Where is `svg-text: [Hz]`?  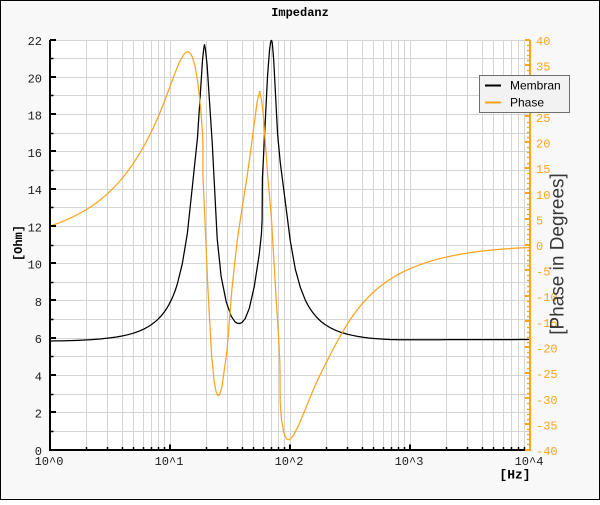
svg-text: [Hz] is located at coordinates (514, 475).